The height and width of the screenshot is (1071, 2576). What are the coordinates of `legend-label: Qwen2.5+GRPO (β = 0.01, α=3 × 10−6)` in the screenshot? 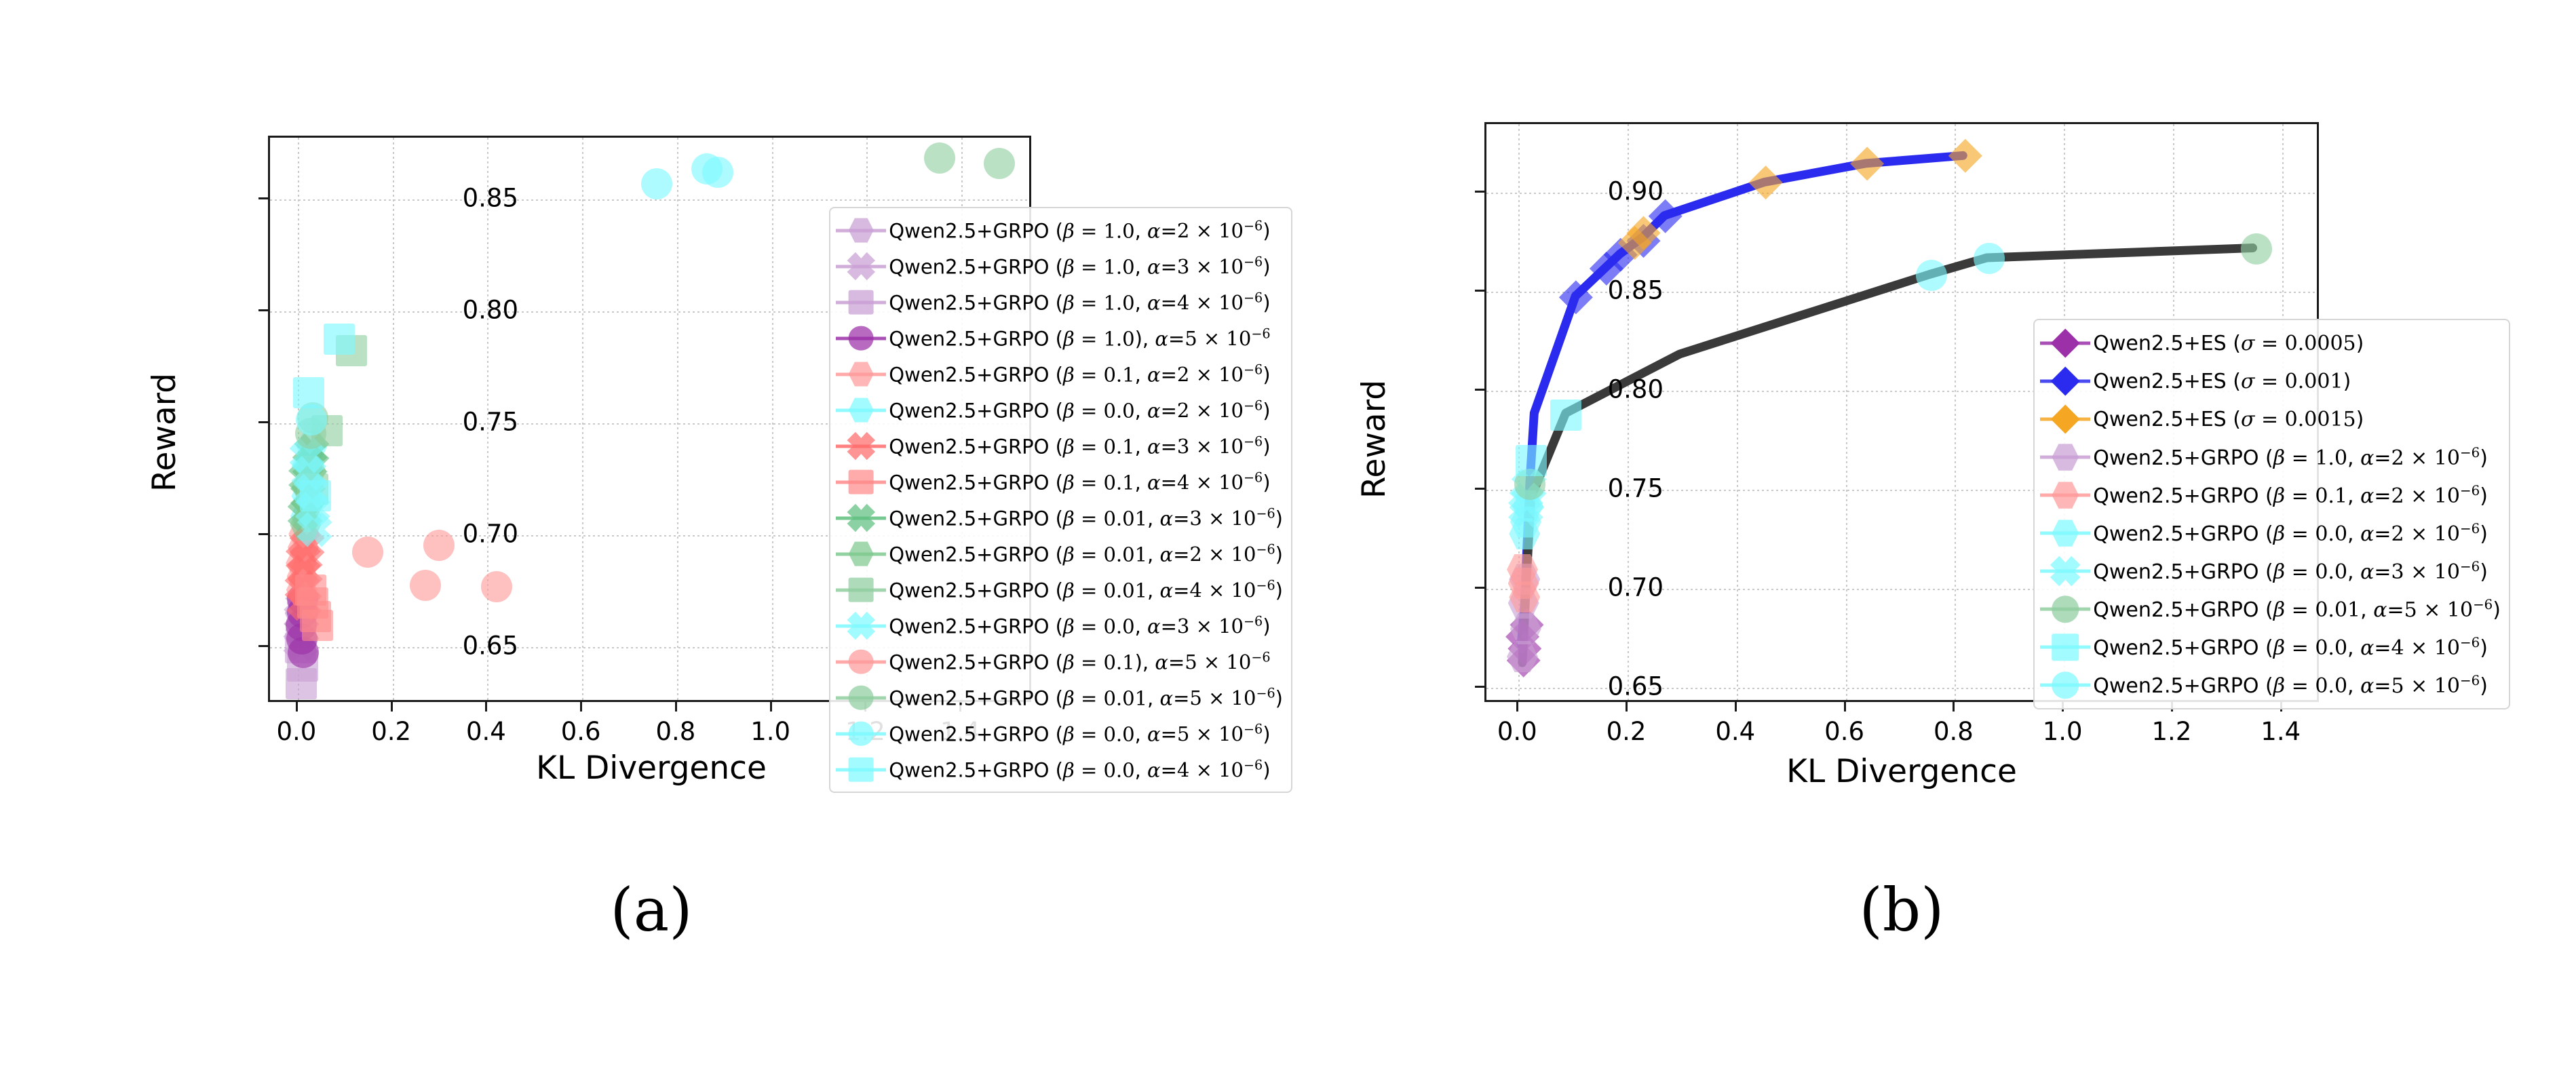 It's located at (1086, 517).